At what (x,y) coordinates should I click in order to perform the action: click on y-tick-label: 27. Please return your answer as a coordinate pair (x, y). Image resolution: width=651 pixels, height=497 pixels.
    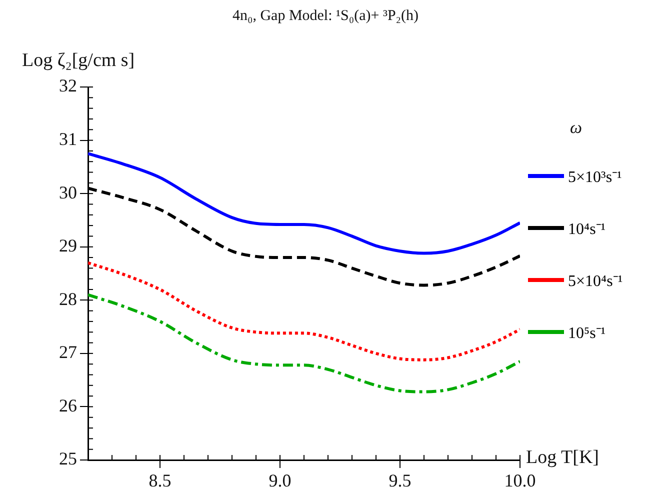
    Looking at the image, I should click on (68, 352).